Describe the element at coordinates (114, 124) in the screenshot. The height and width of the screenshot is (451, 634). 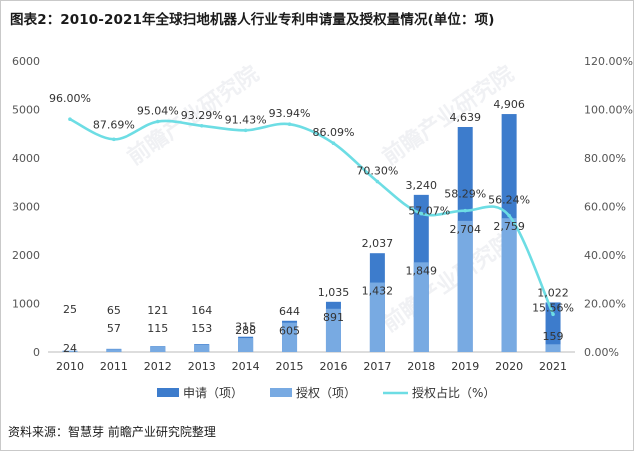
I see `data-label-rate: 87.69%` at that location.